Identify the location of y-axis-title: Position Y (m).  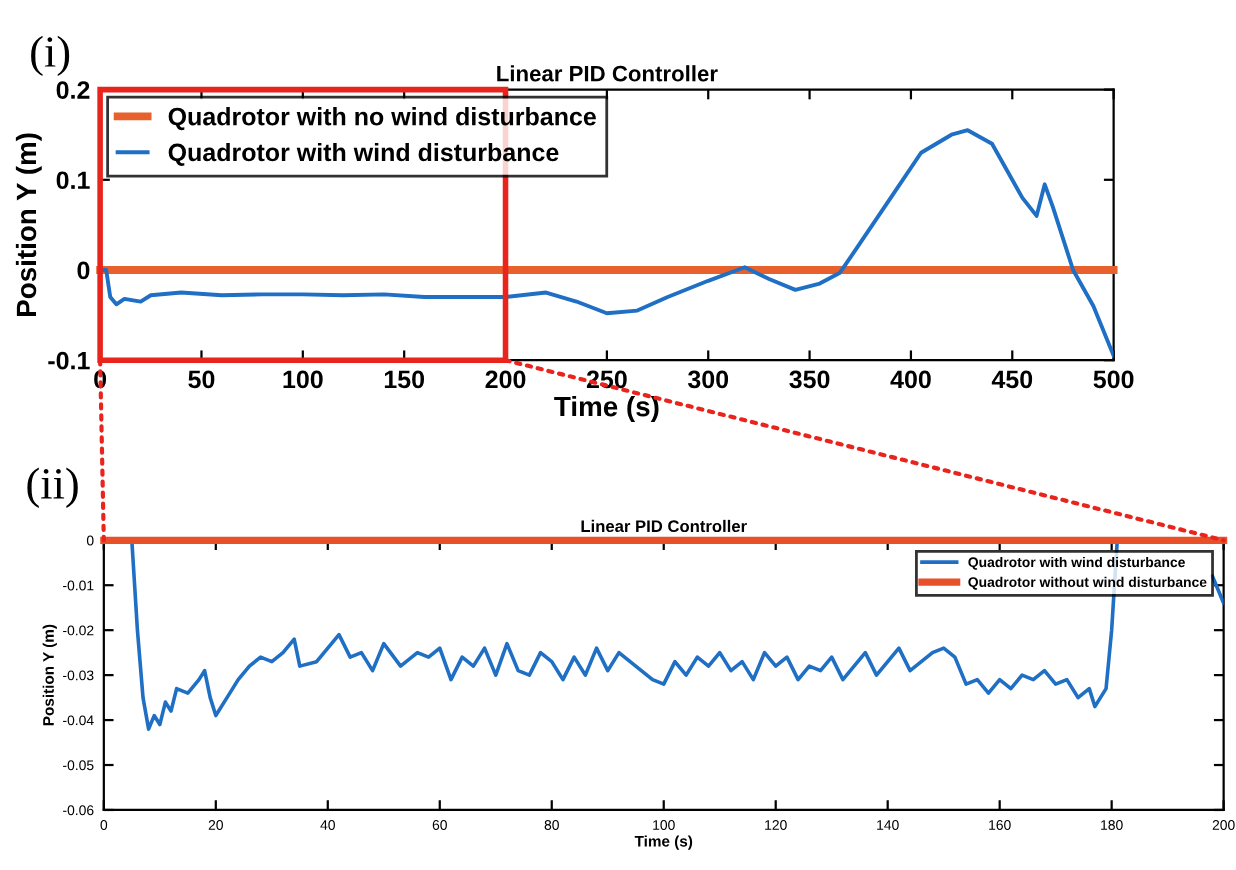
(28, 224).